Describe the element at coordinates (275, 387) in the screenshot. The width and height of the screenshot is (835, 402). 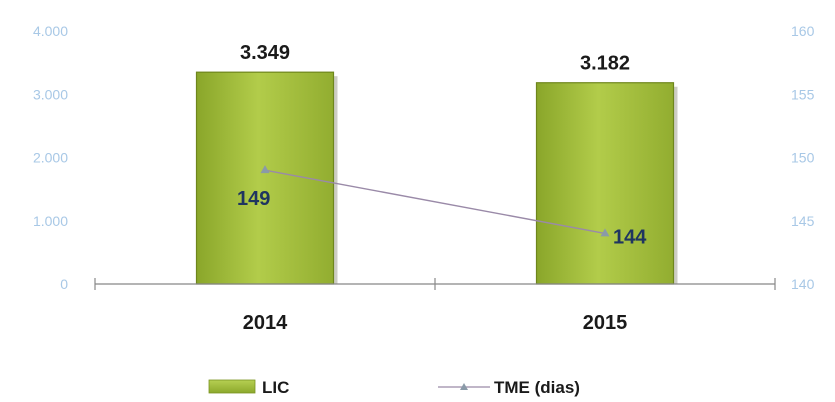
I see `legend-label-lic: LIC` at that location.